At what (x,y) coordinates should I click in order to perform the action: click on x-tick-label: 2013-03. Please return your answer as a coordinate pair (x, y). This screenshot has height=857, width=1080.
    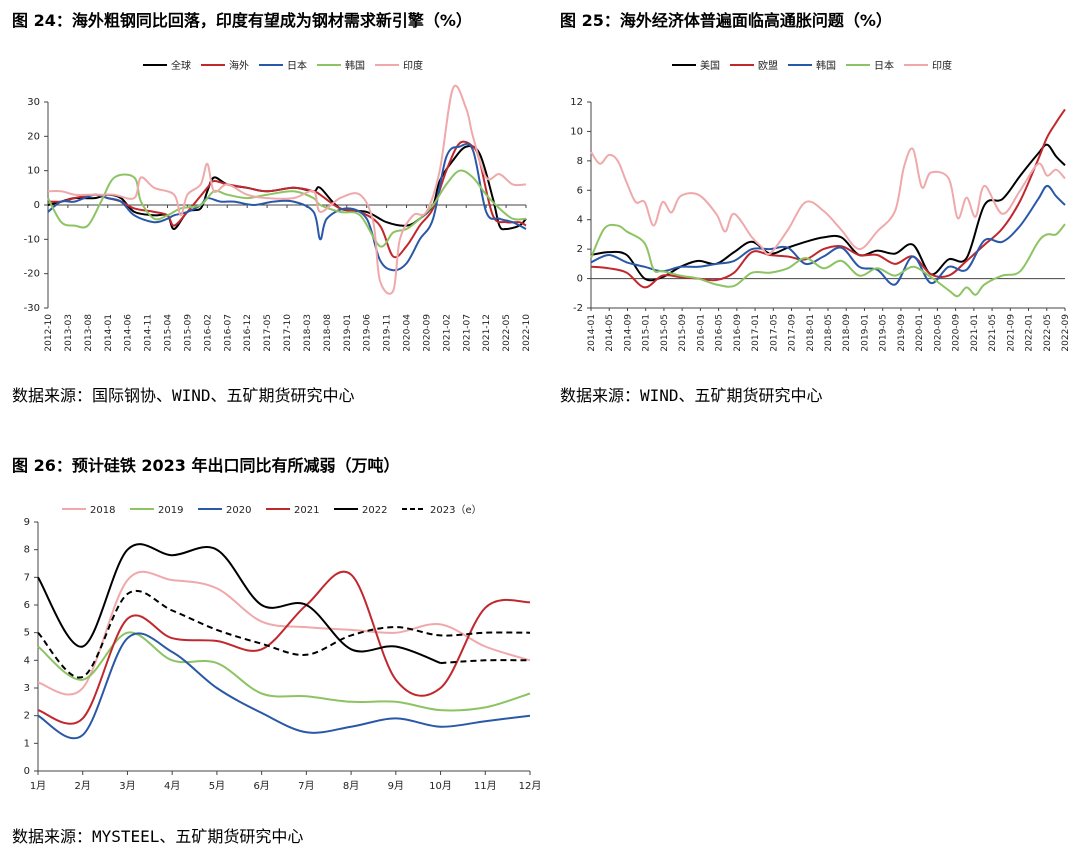
    Looking at the image, I should click on (69, 333).